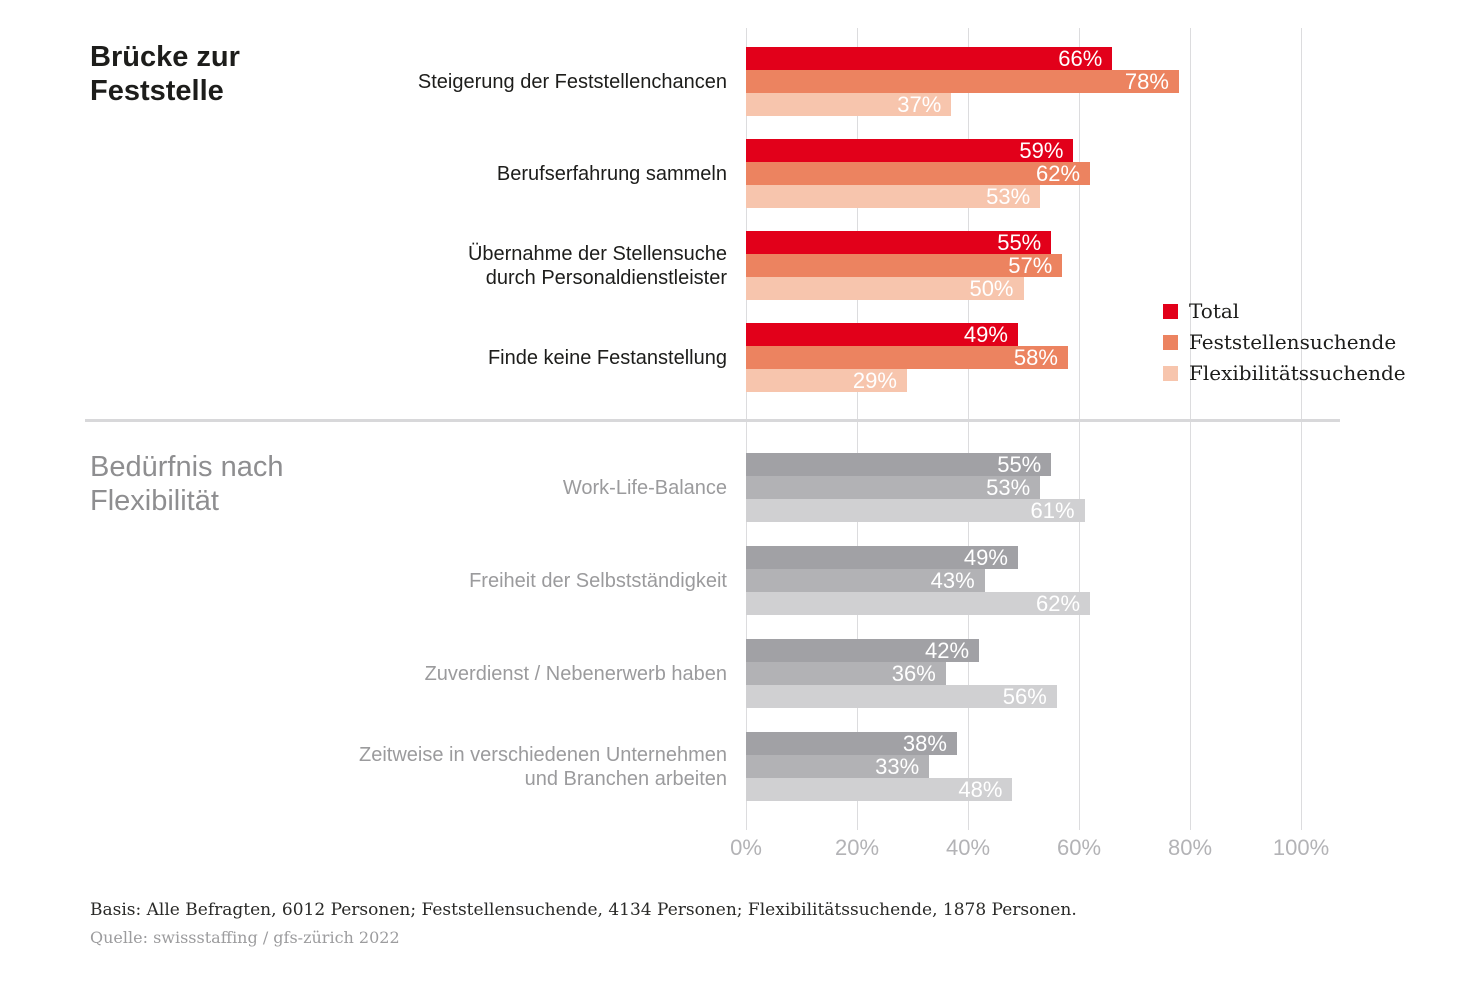  Describe the element at coordinates (879, 789) in the screenshot. I see `bar-flexibilitätssuchende: 48%` at that location.